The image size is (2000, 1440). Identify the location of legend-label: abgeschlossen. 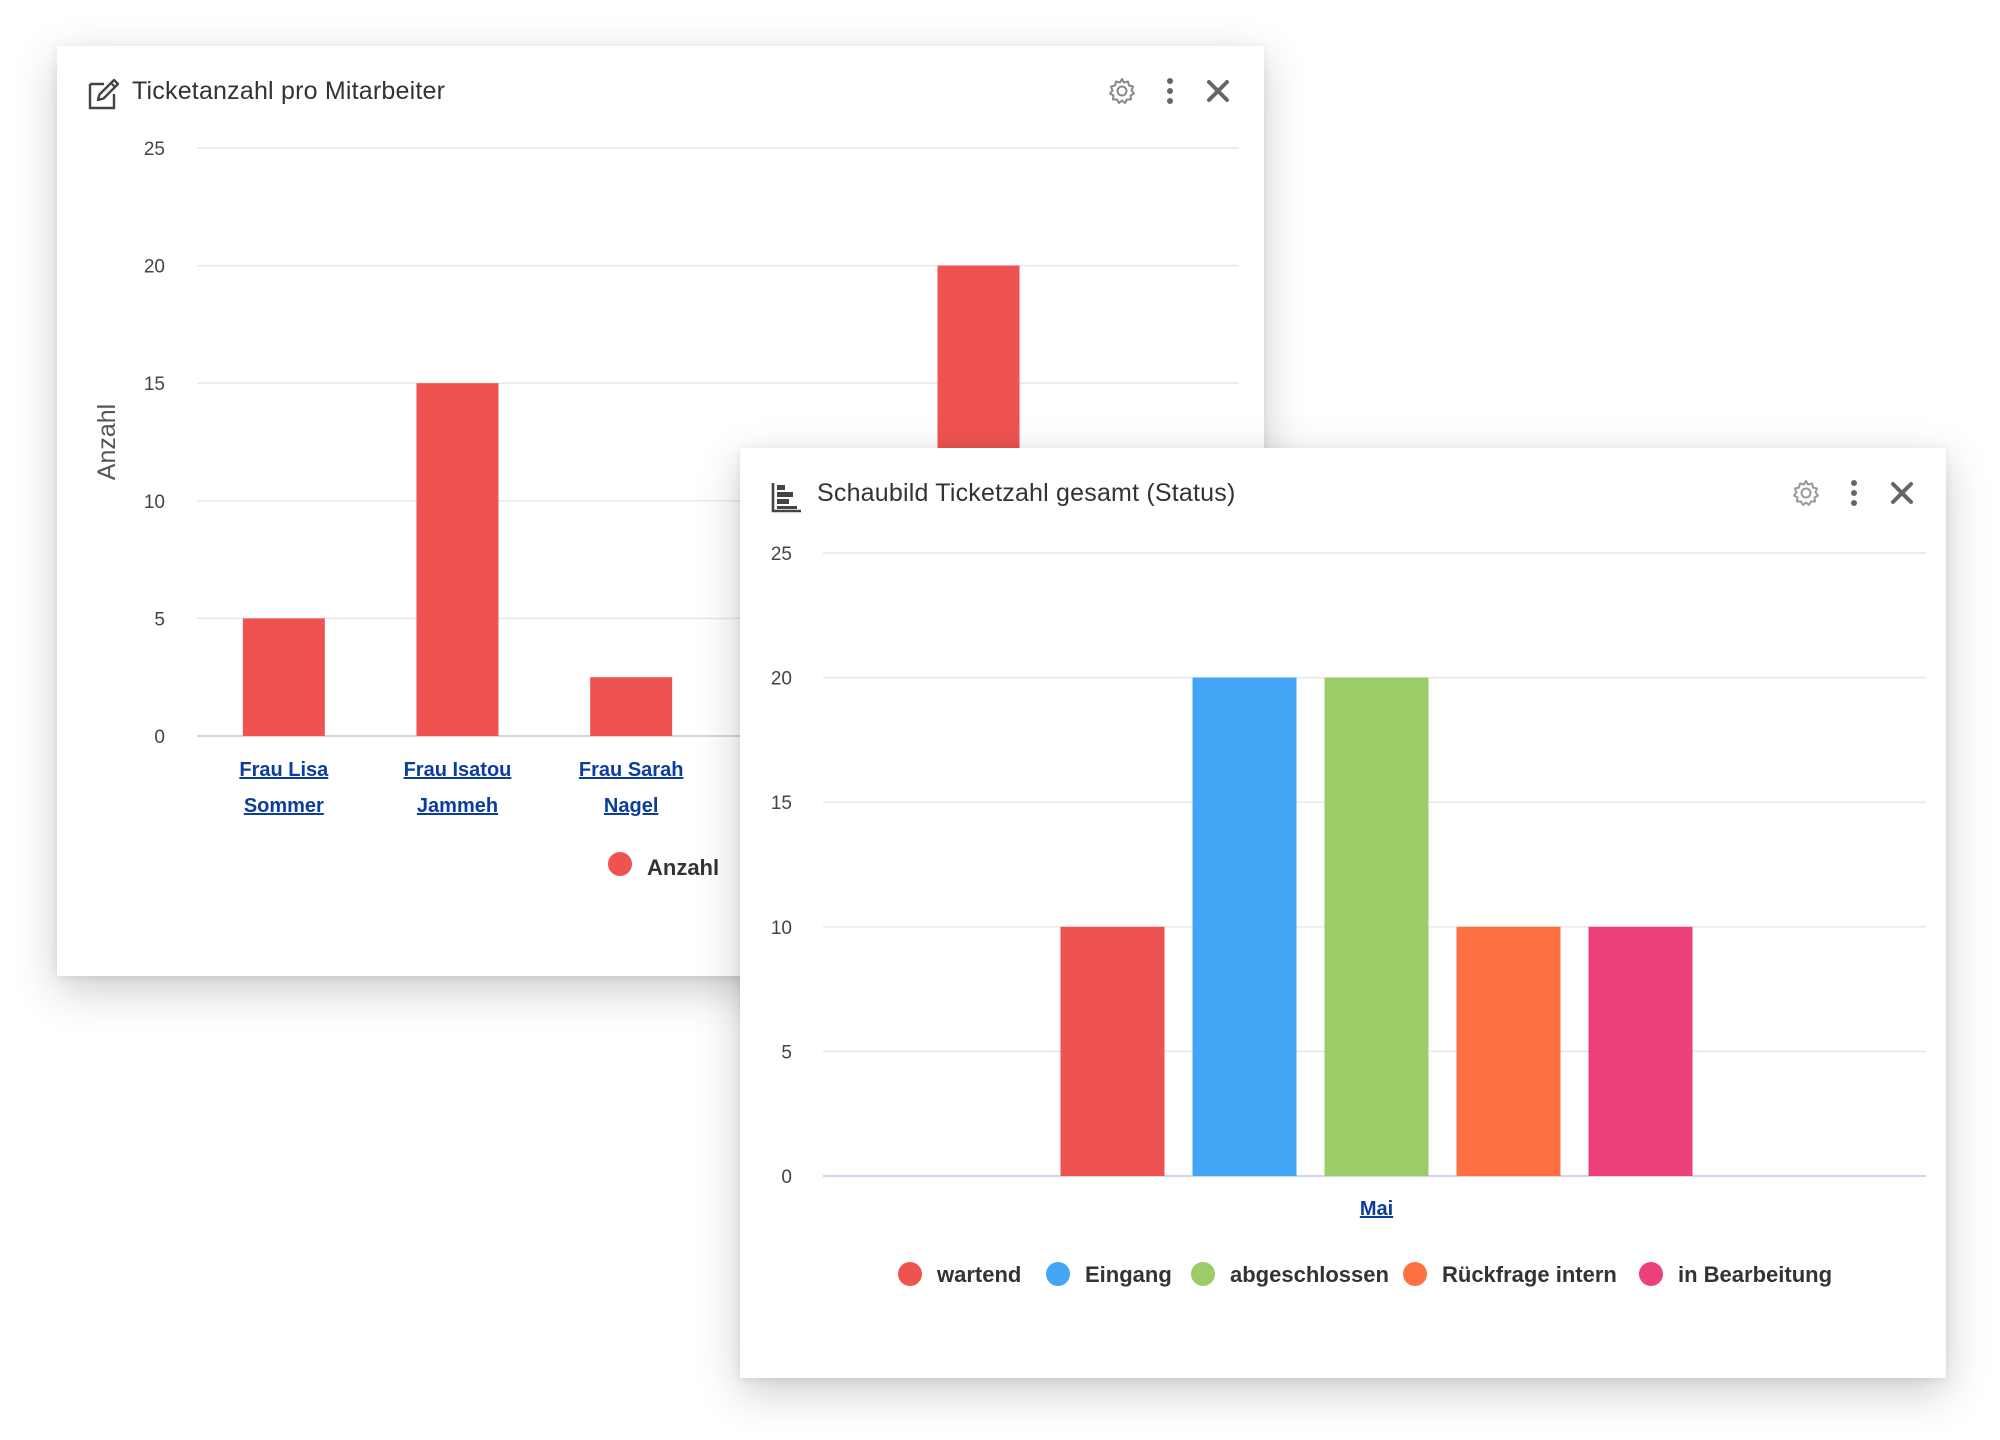
(1309, 1274).